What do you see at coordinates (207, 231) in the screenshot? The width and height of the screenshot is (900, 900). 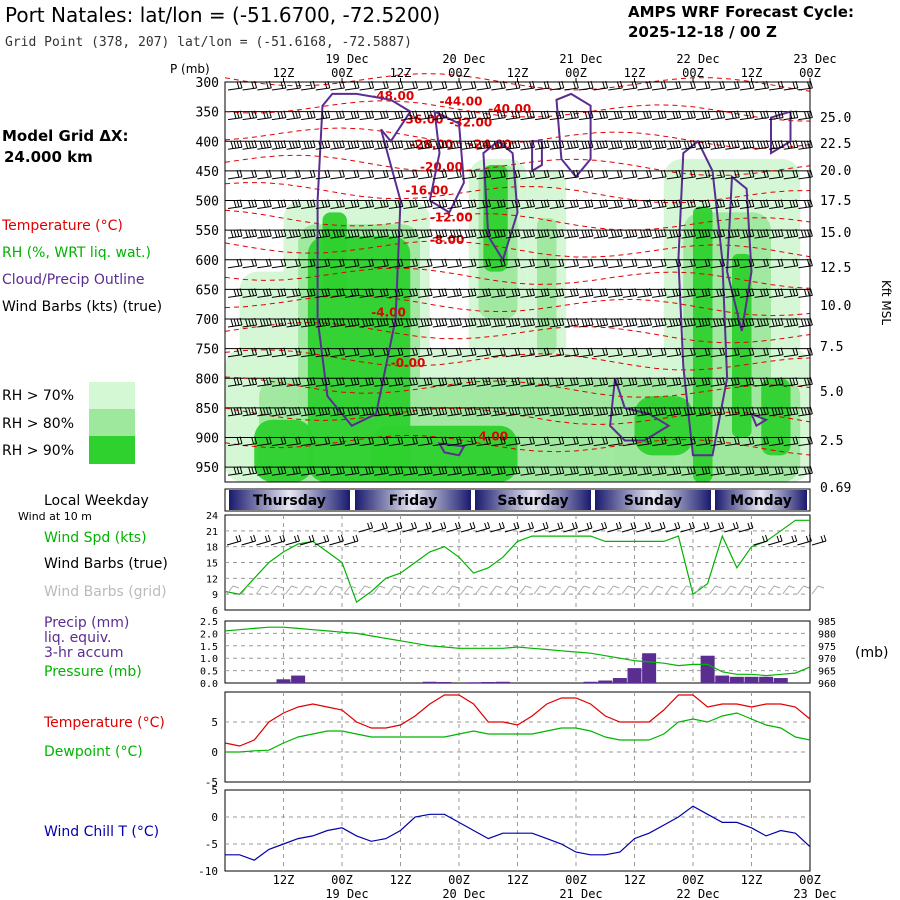 I see `pressure-tick-label: 550` at bounding box center [207, 231].